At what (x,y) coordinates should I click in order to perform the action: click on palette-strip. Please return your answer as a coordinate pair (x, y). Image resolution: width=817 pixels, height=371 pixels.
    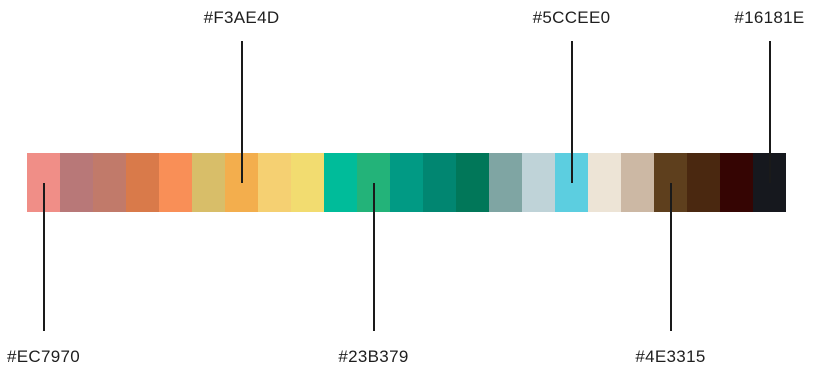
    Looking at the image, I should click on (406, 182).